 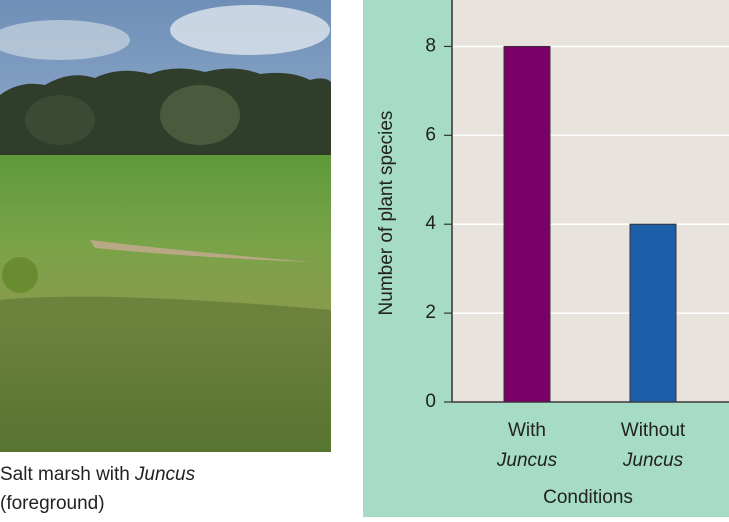 I want to click on y-tick-label: 4, so click(x=430, y=223).